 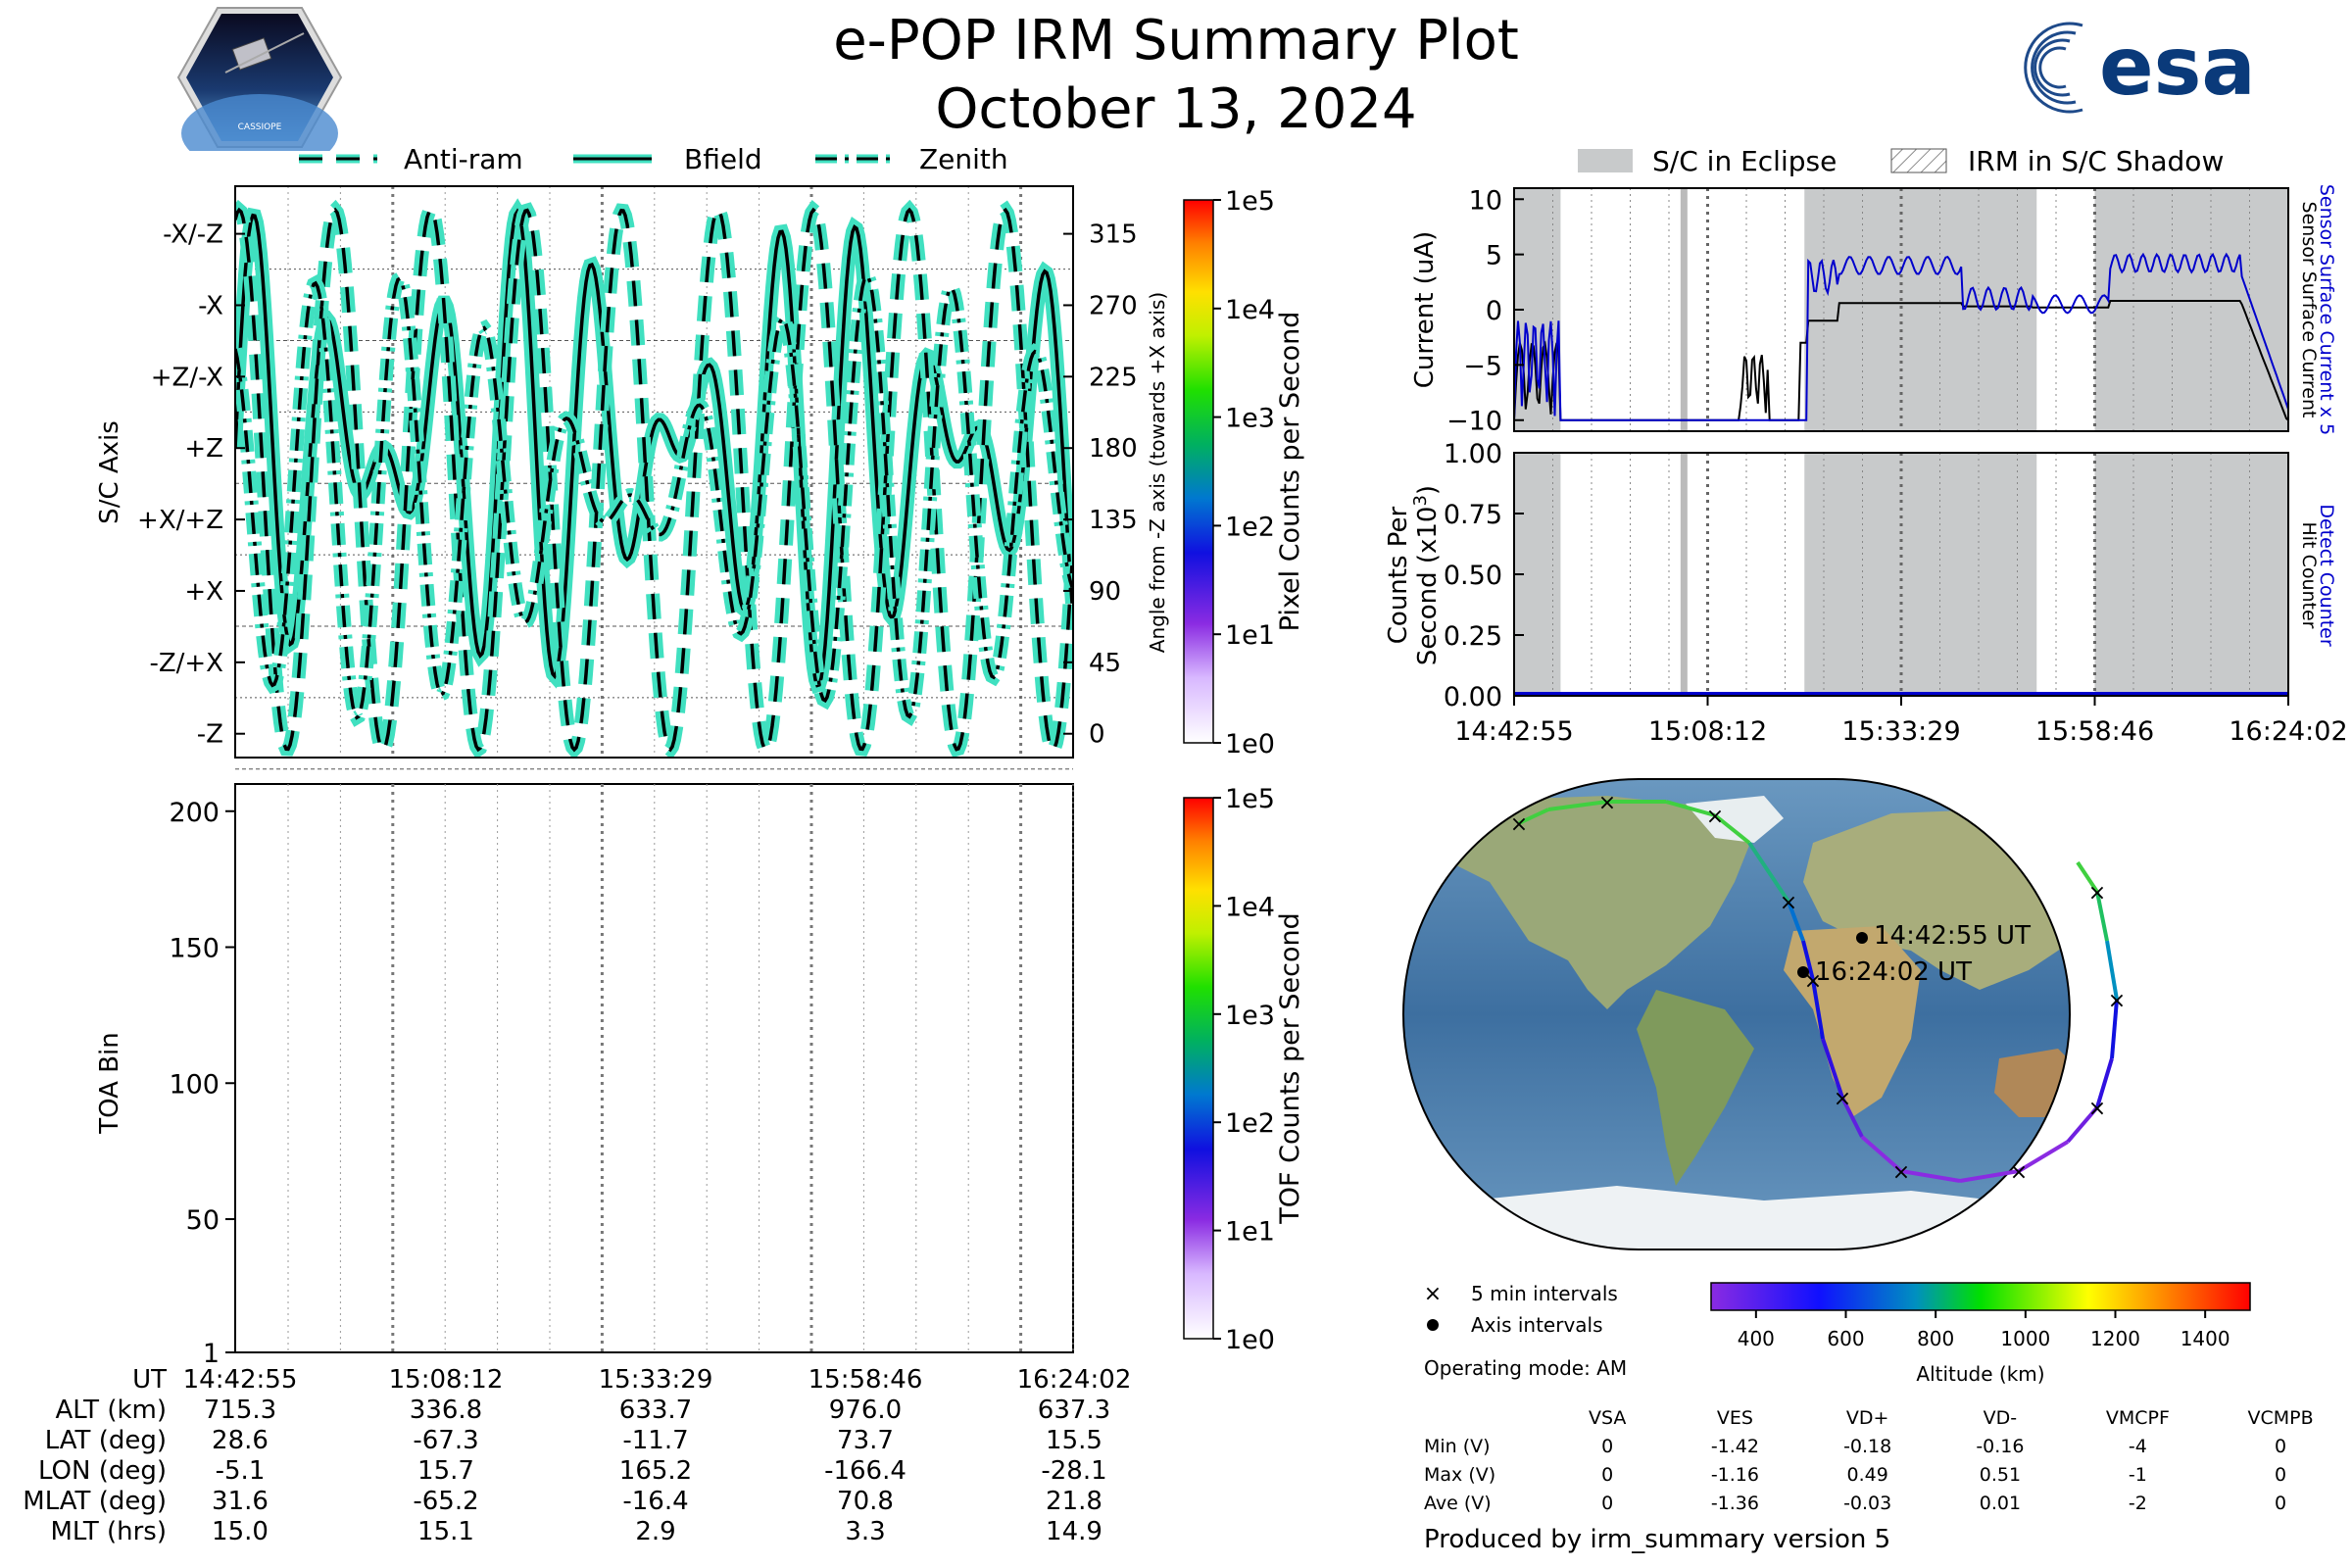 I want to click on ephemeris-value: 633.7, so click(x=655, y=1410).